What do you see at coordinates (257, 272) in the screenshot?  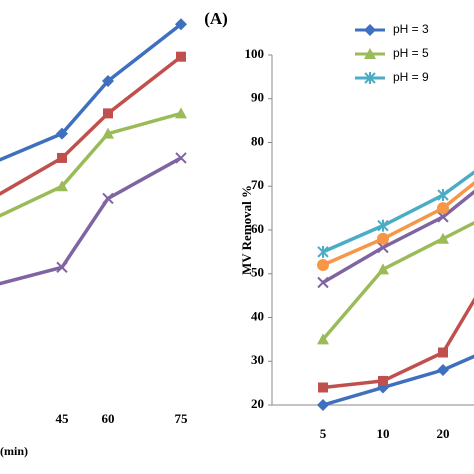 I see `y-tick-label: 50` at bounding box center [257, 272].